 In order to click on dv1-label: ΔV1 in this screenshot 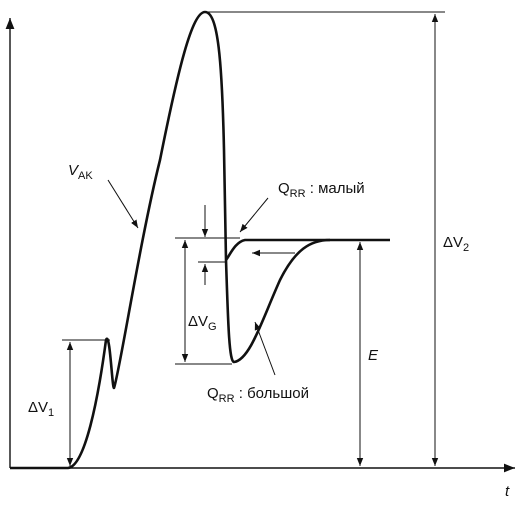, I will do `click(41, 409)`.